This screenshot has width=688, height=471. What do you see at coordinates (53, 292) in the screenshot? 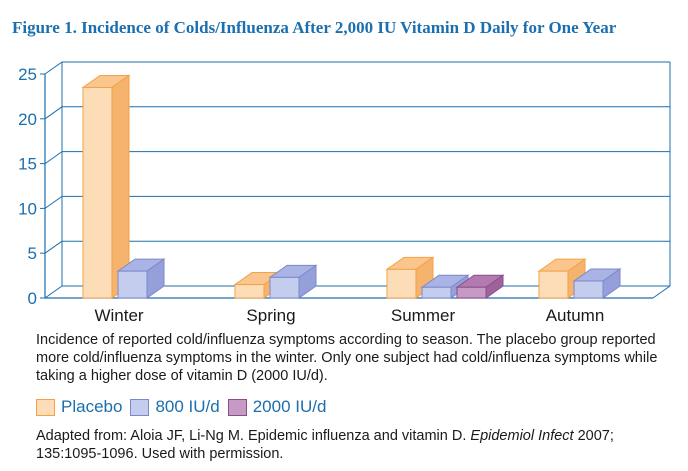
I see `floor-left-edge` at bounding box center [53, 292].